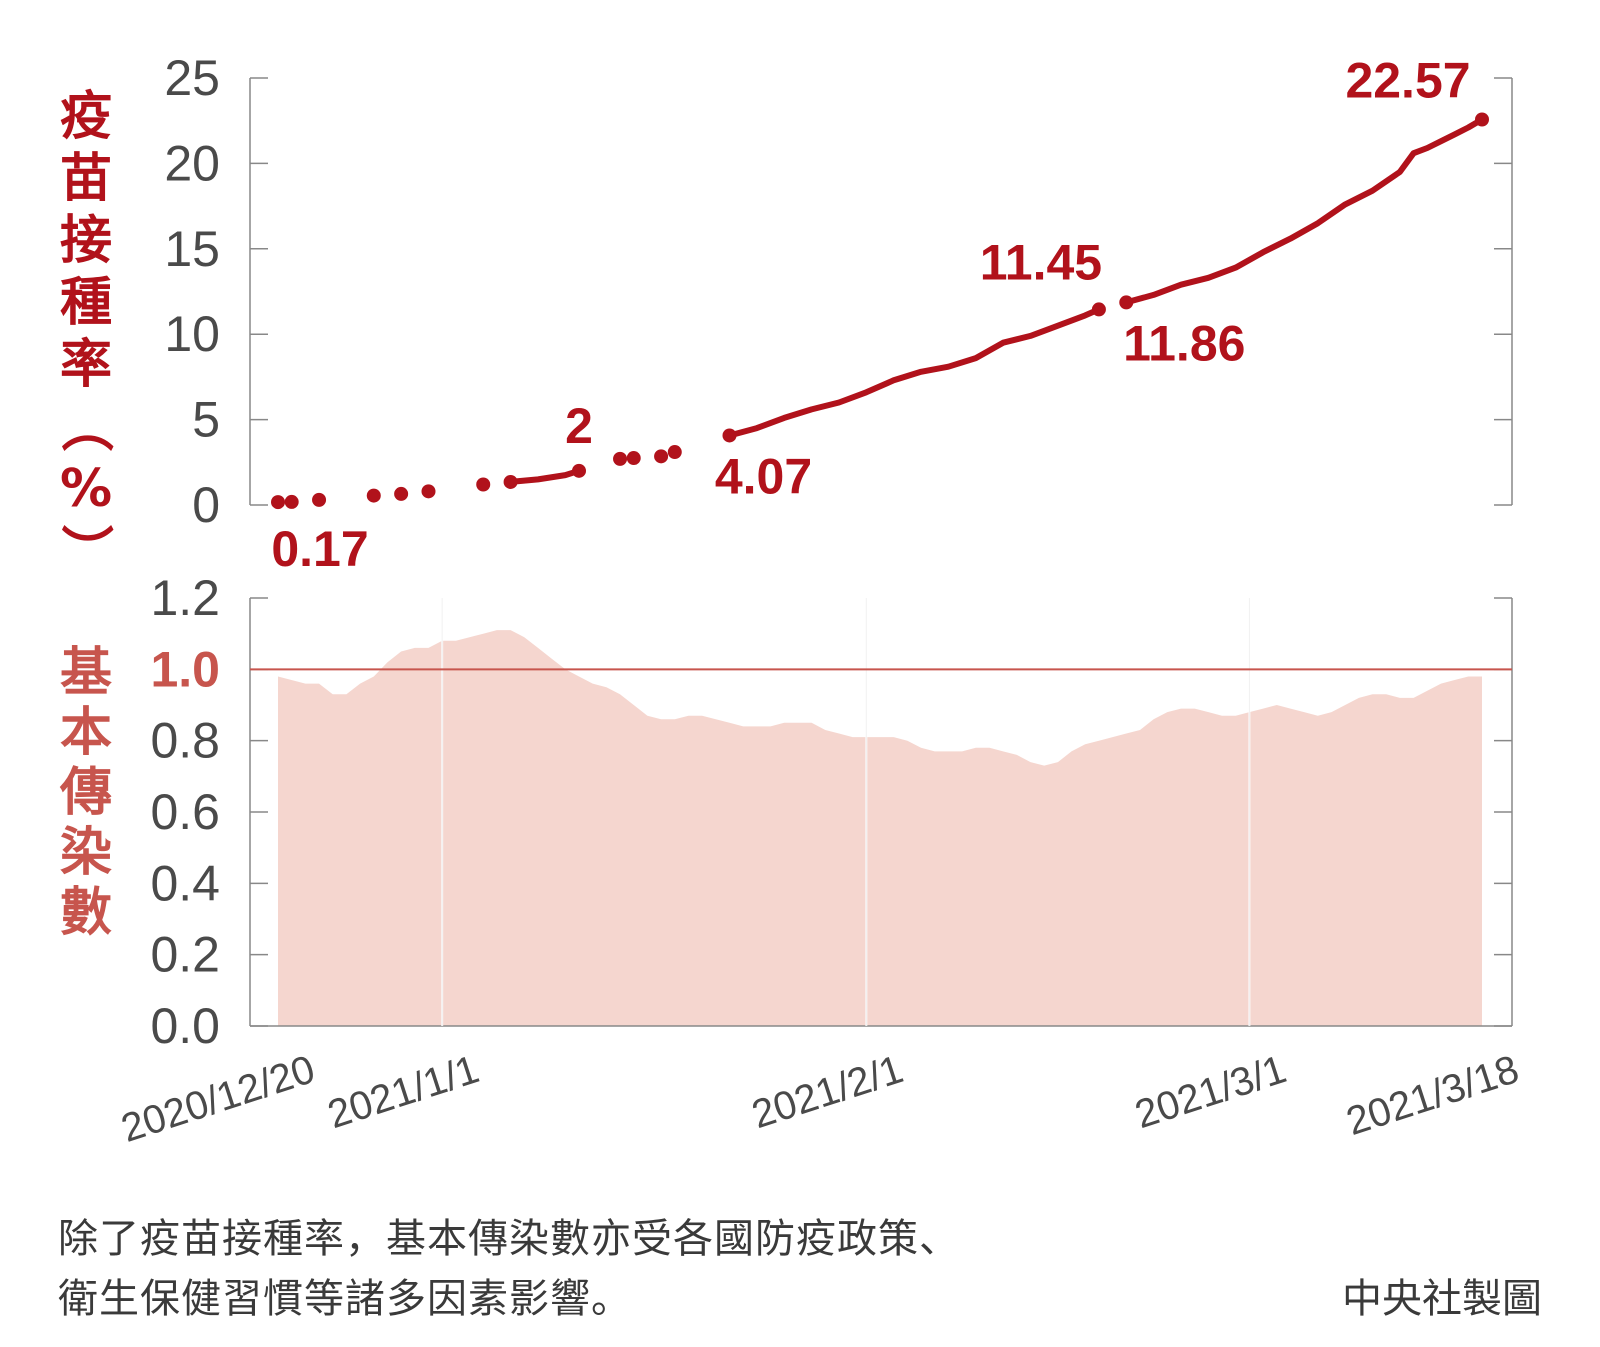  I want to click on footnote-line-1: 除了疫苗接種率，基本傳染數亦受各國防疫政策、, so click(509, 1239).